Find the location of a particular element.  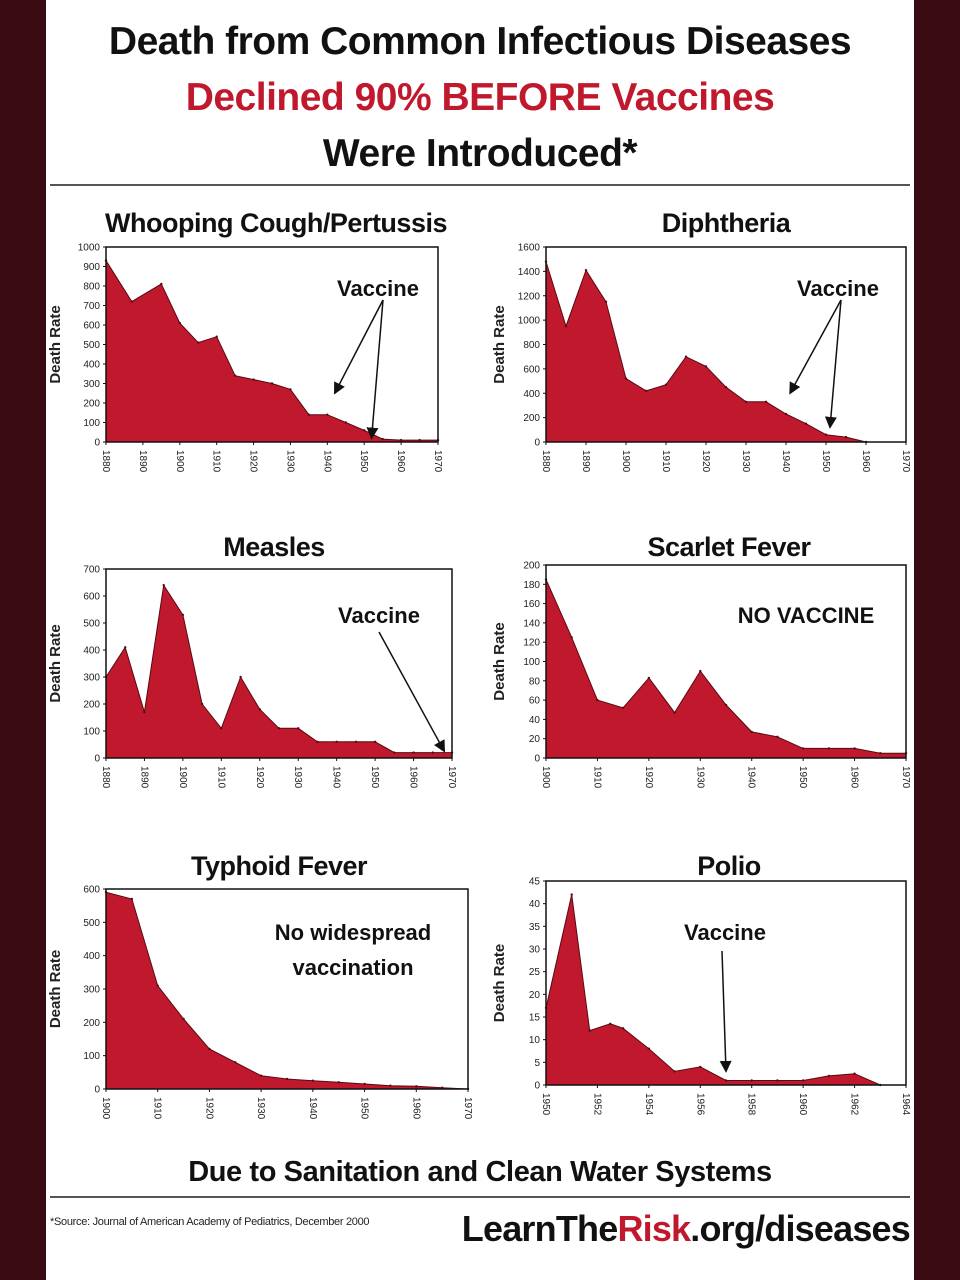

y-tick-label: 900 is located at coordinates (91, 267).